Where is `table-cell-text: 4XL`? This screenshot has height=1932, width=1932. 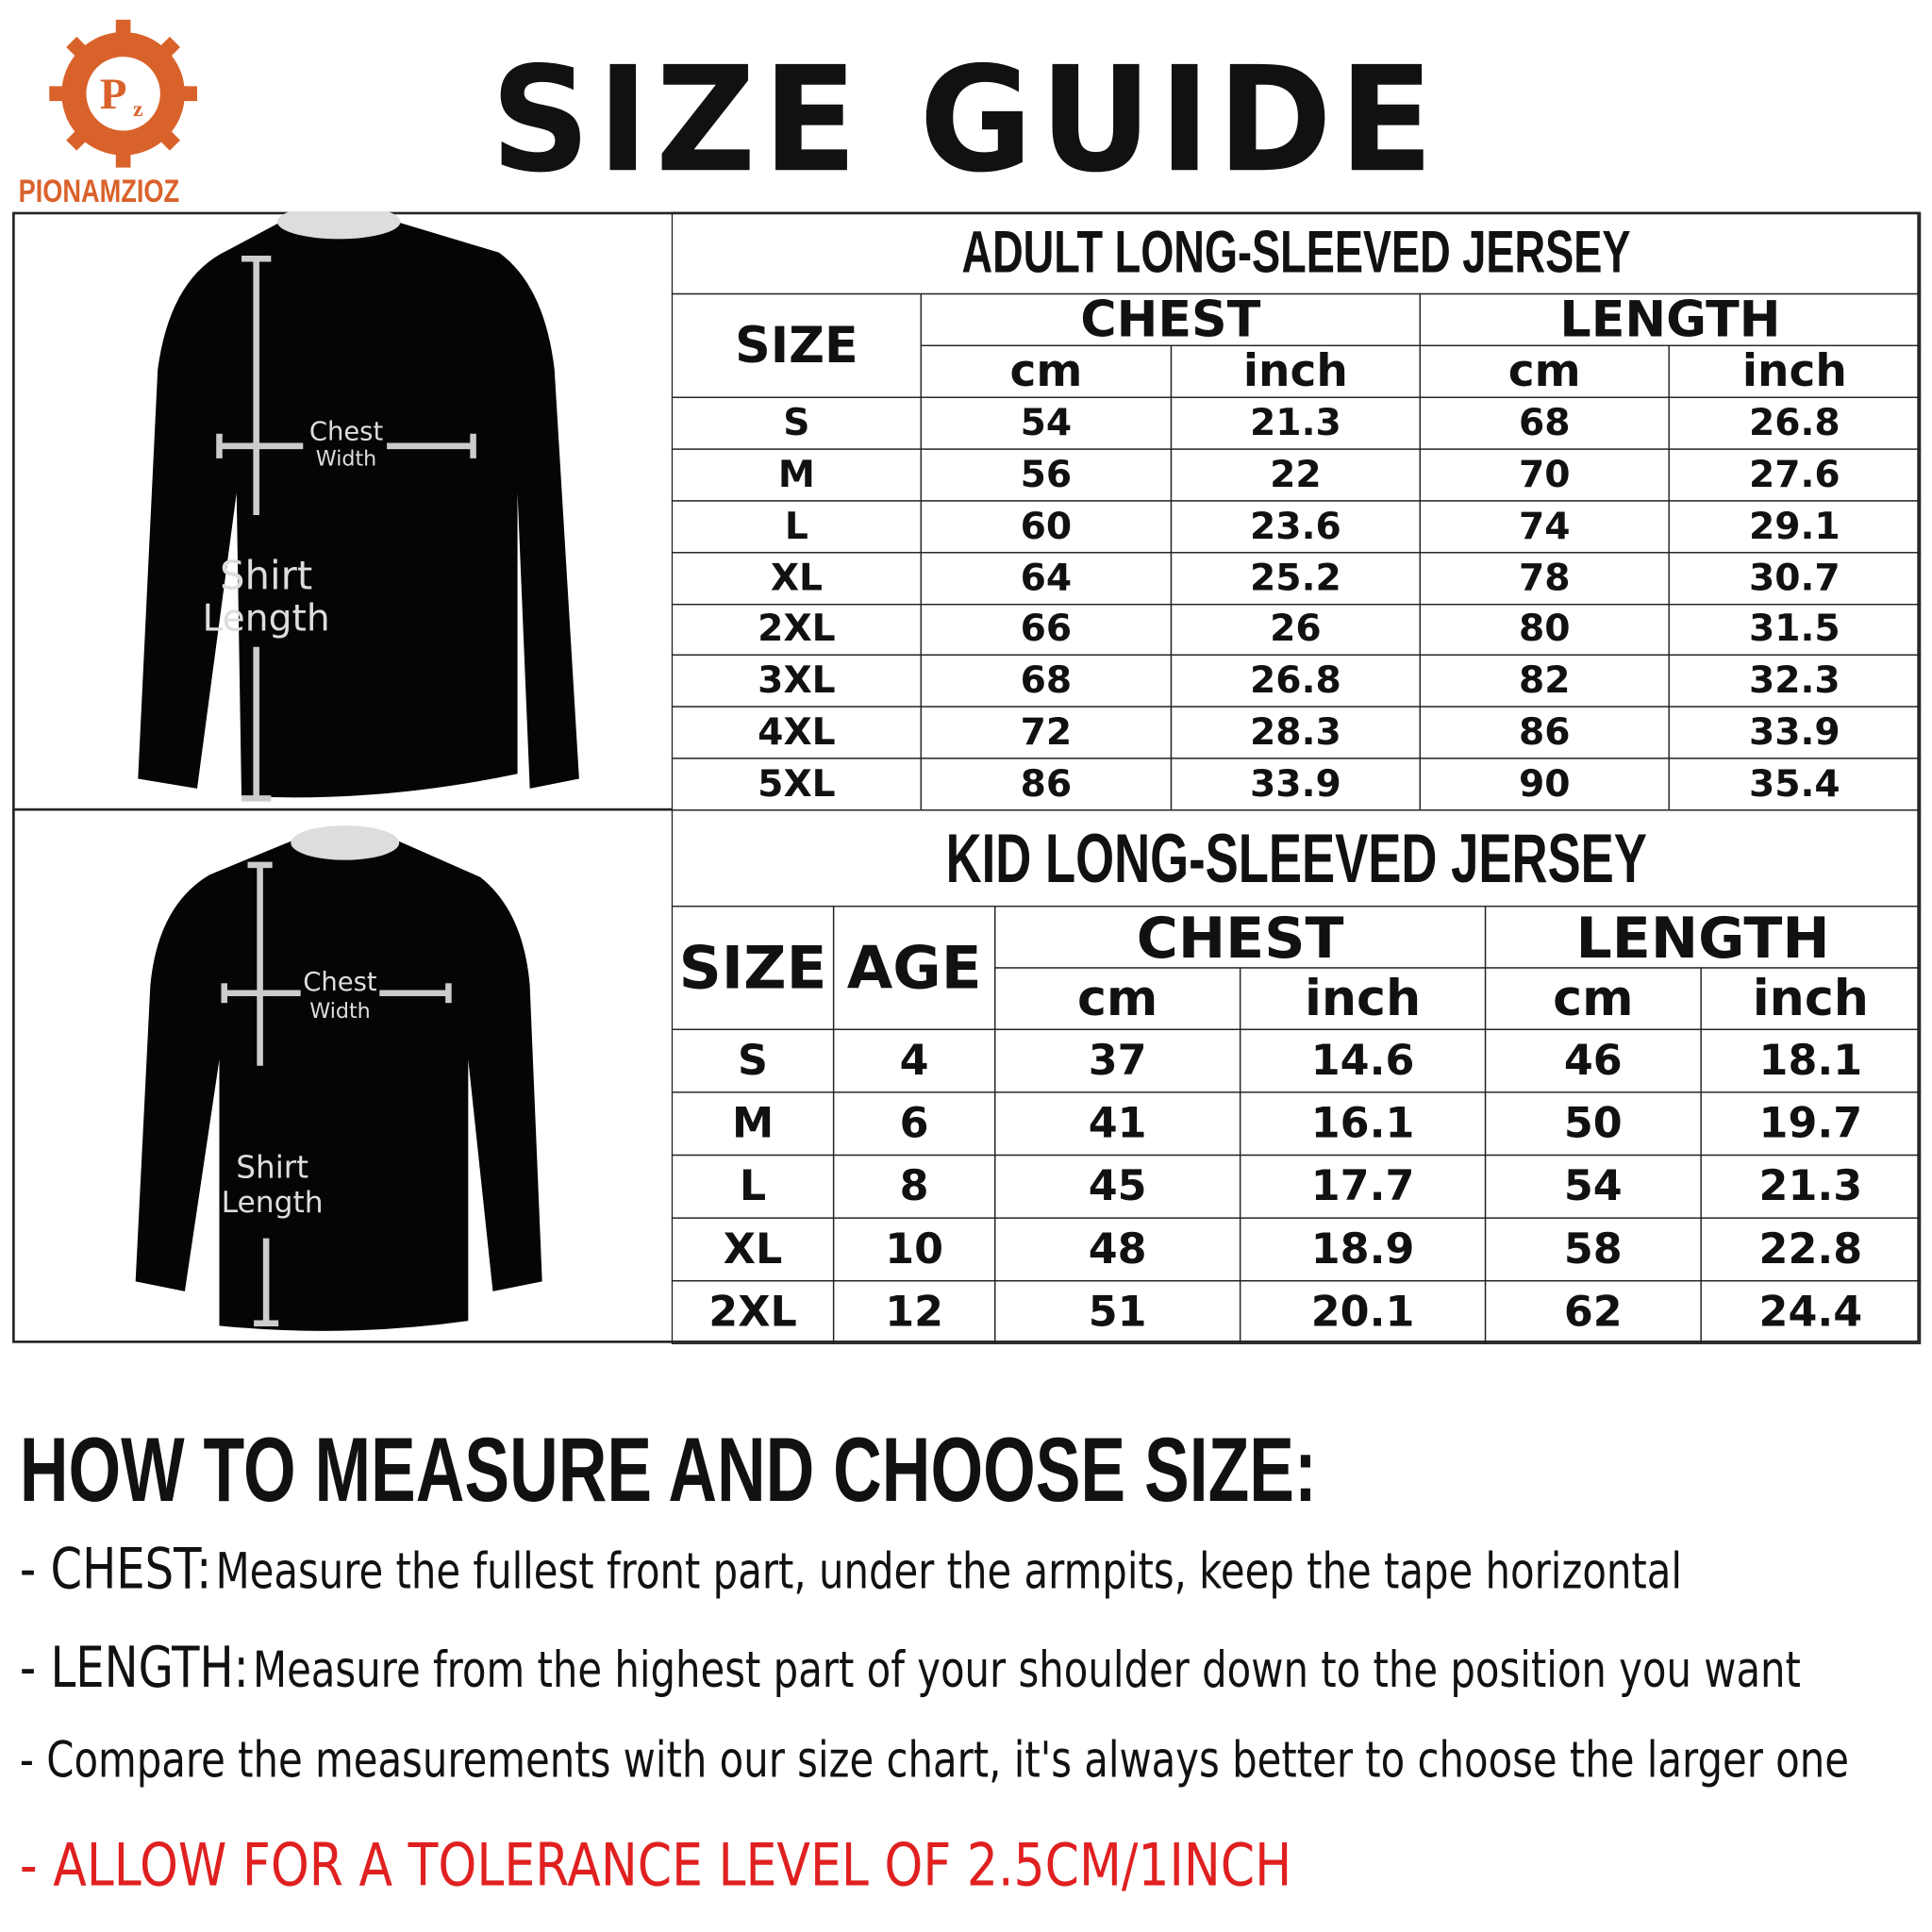
table-cell-text: 4XL is located at coordinates (797, 732).